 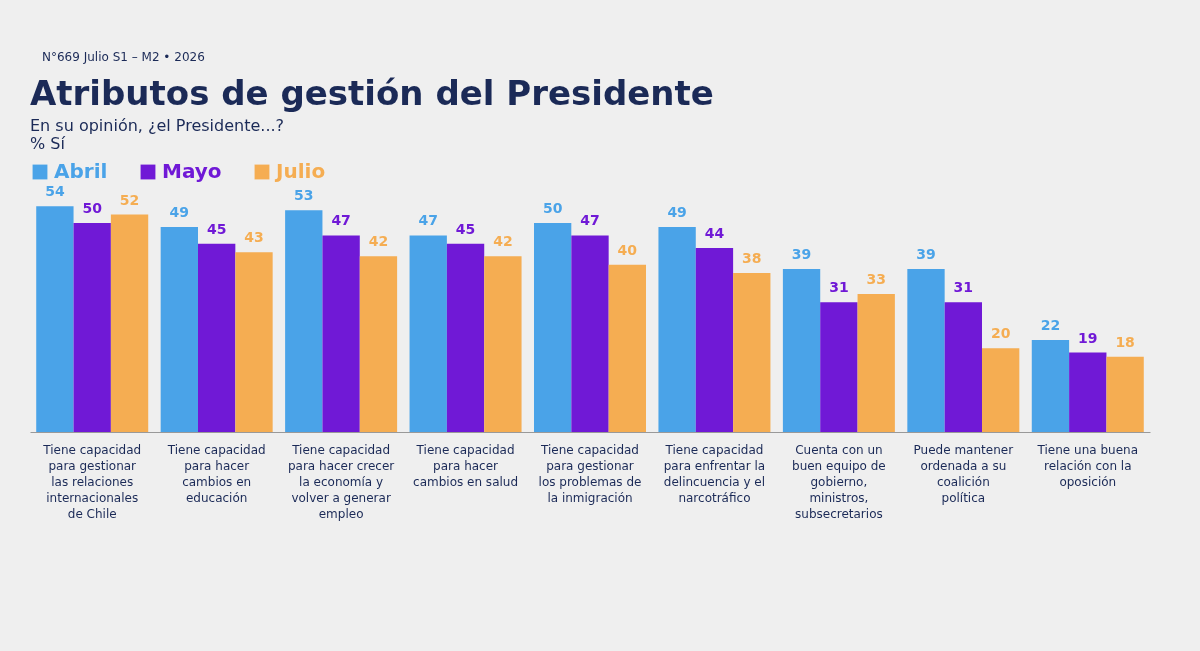 What do you see at coordinates (839, 481) in the screenshot?
I see `x-tick-label: Cuenta con un buen equipo de gobierno, ministros, subsecretarios` at bounding box center [839, 481].